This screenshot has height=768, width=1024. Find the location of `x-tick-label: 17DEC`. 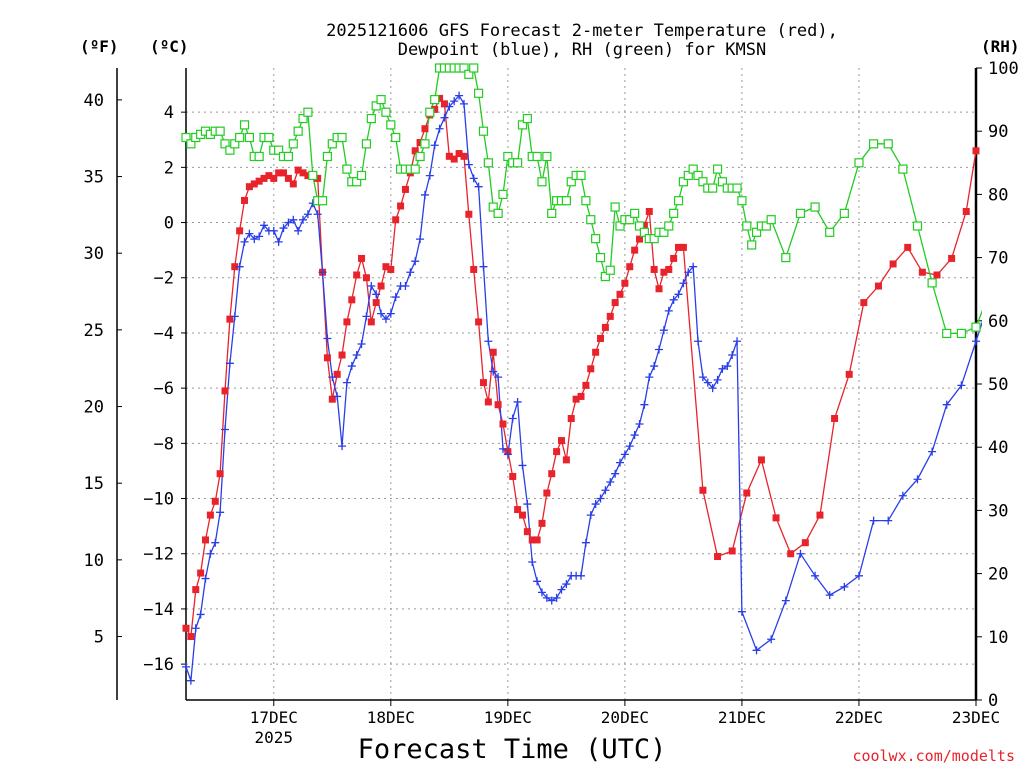

x-tick-label: 17DEC is located at coordinates (274, 717).